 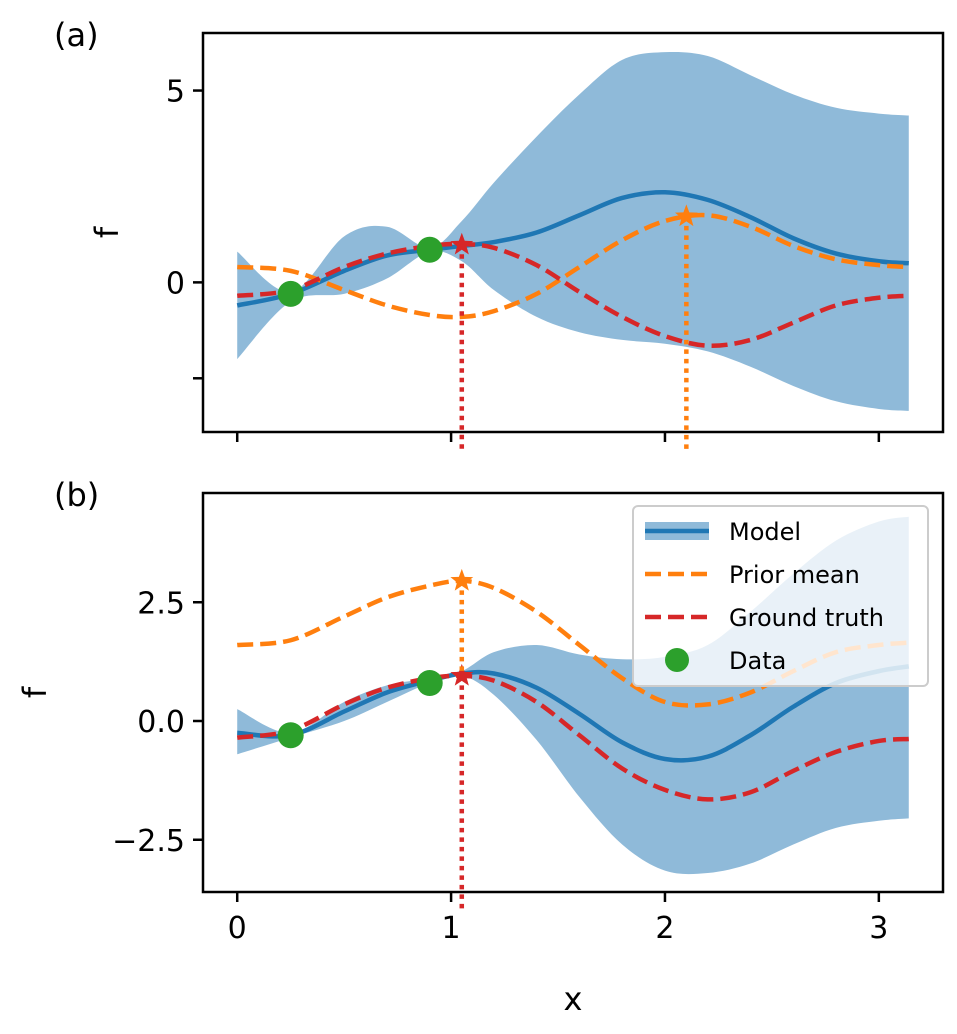 What do you see at coordinates (175, 283) in the screenshot?
I see `y-tick-label-1: 0` at bounding box center [175, 283].